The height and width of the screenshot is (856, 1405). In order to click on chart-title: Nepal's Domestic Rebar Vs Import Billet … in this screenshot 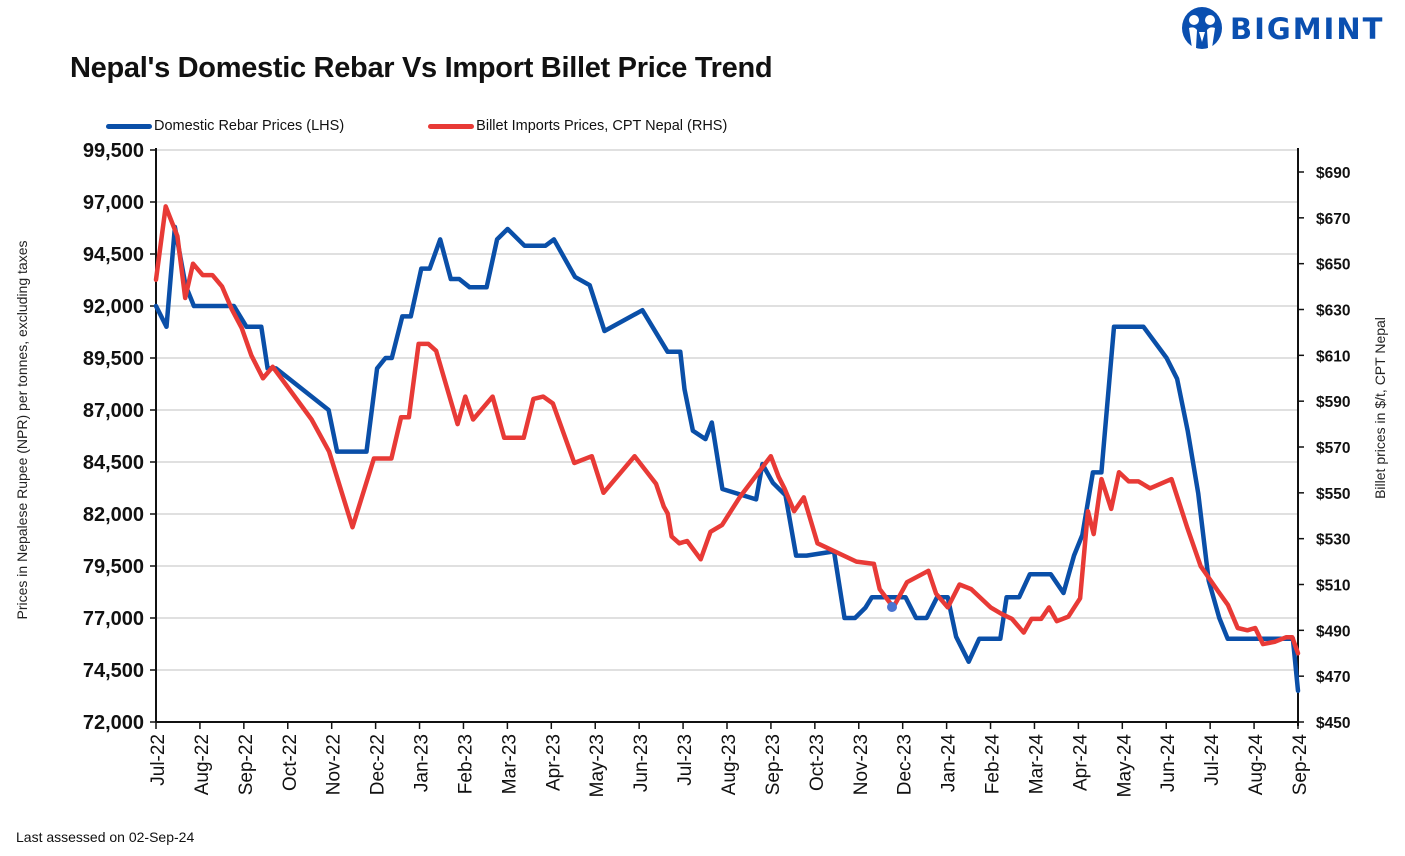, I will do `click(421, 68)`.